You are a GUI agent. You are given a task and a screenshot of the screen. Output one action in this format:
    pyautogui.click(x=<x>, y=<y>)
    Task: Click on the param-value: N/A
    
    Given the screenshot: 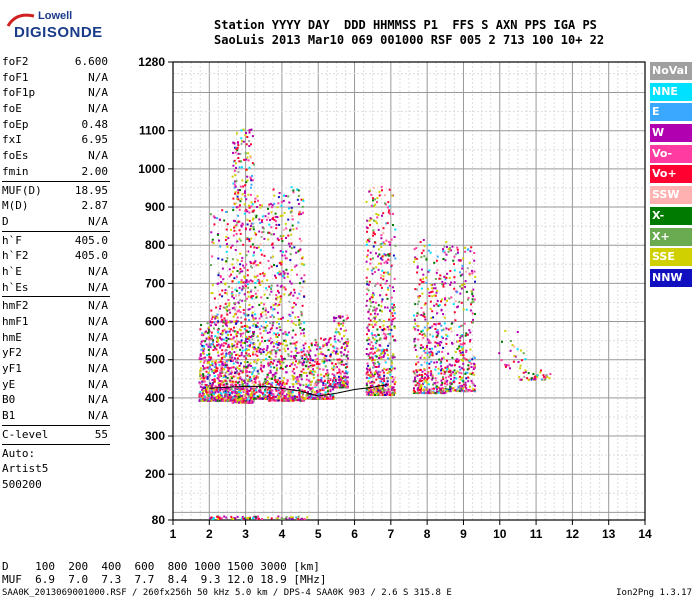 What is the action you would take?
    pyautogui.click(x=98, y=221)
    